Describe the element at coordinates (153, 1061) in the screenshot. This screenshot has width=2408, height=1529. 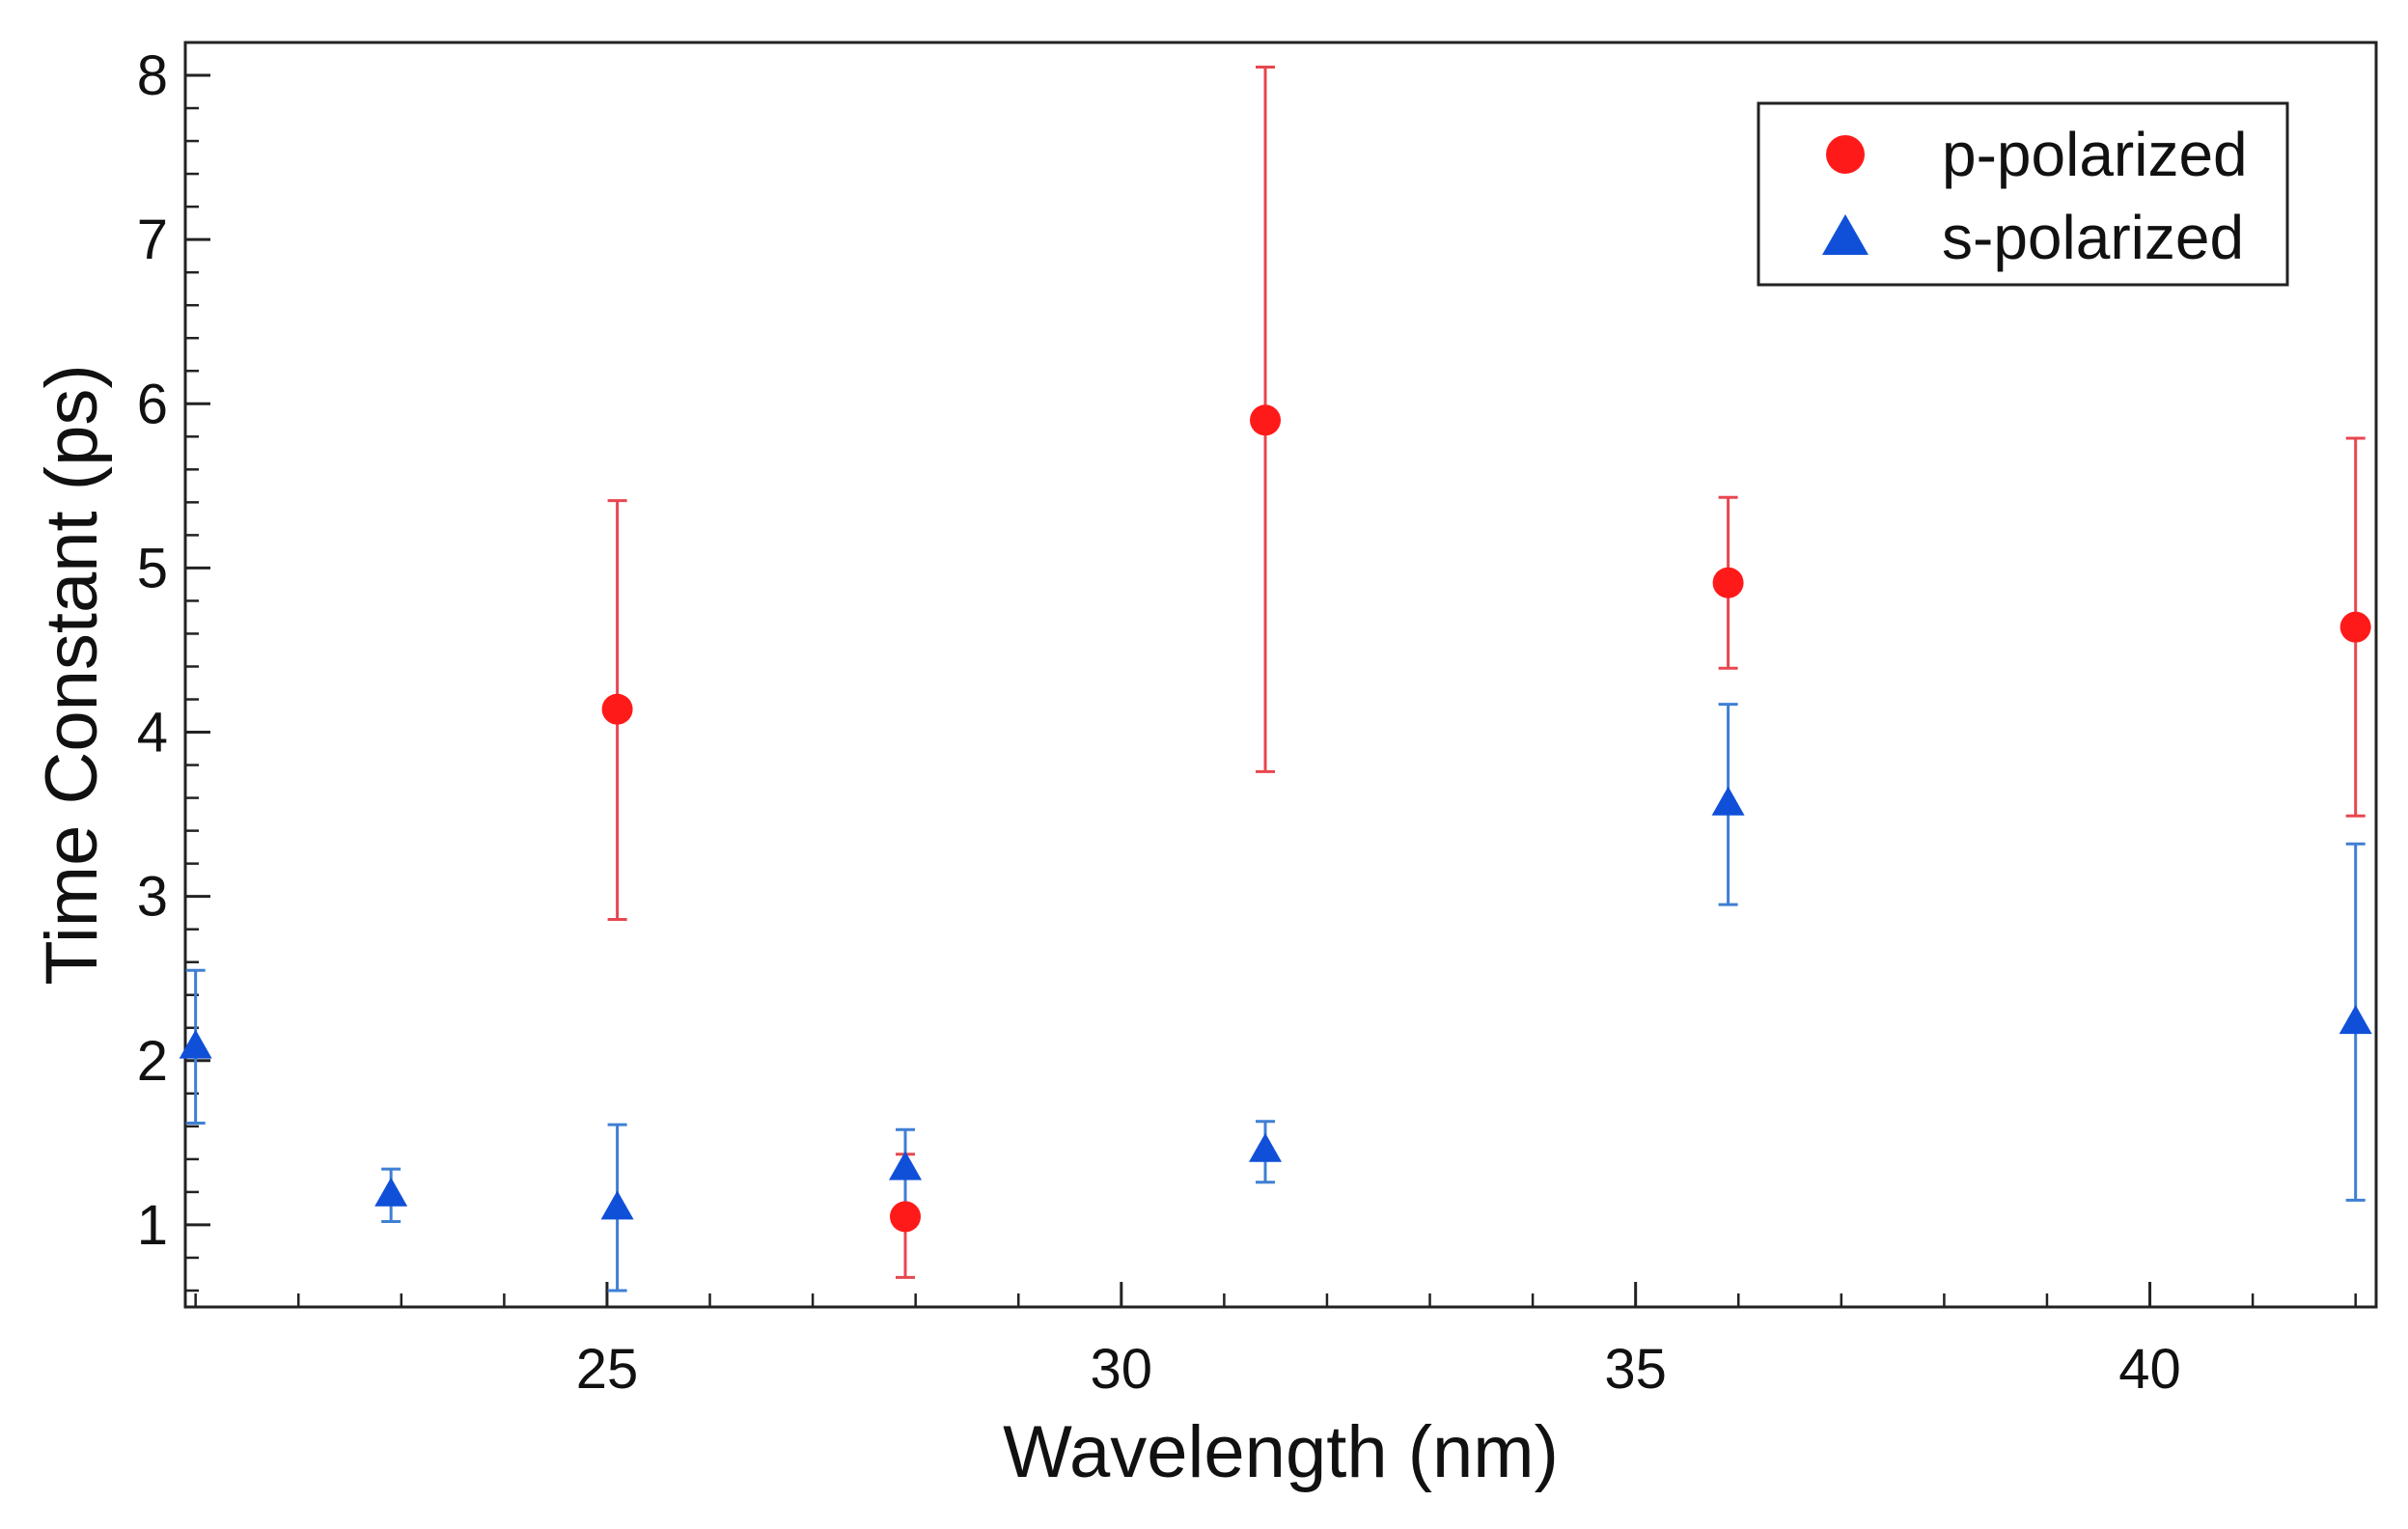
I see `y-tick-label: 2` at that location.